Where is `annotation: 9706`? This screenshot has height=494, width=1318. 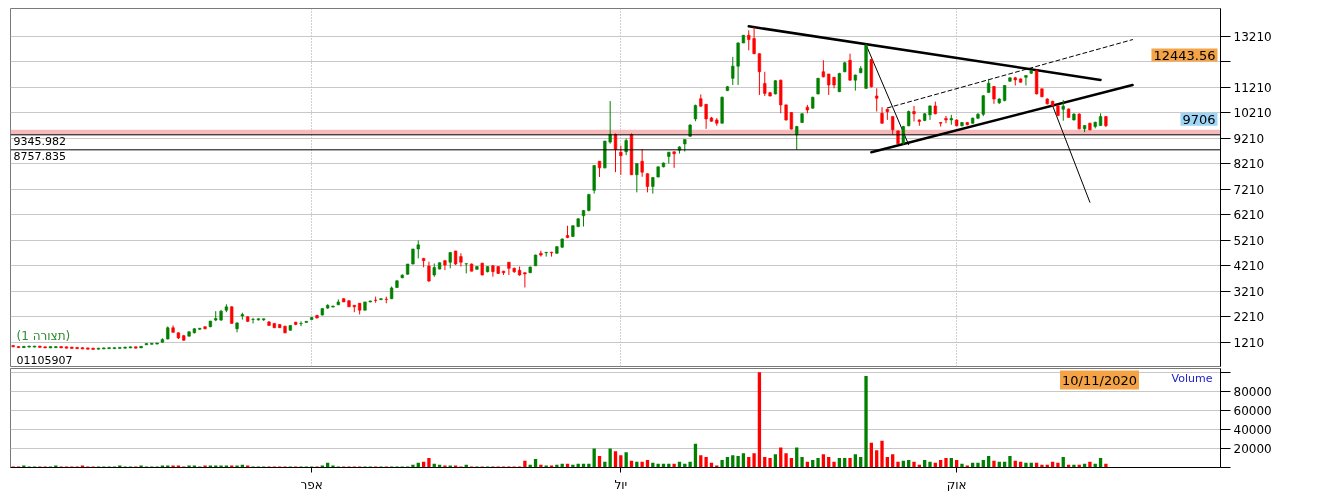 annotation: 9706 is located at coordinates (1199, 119).